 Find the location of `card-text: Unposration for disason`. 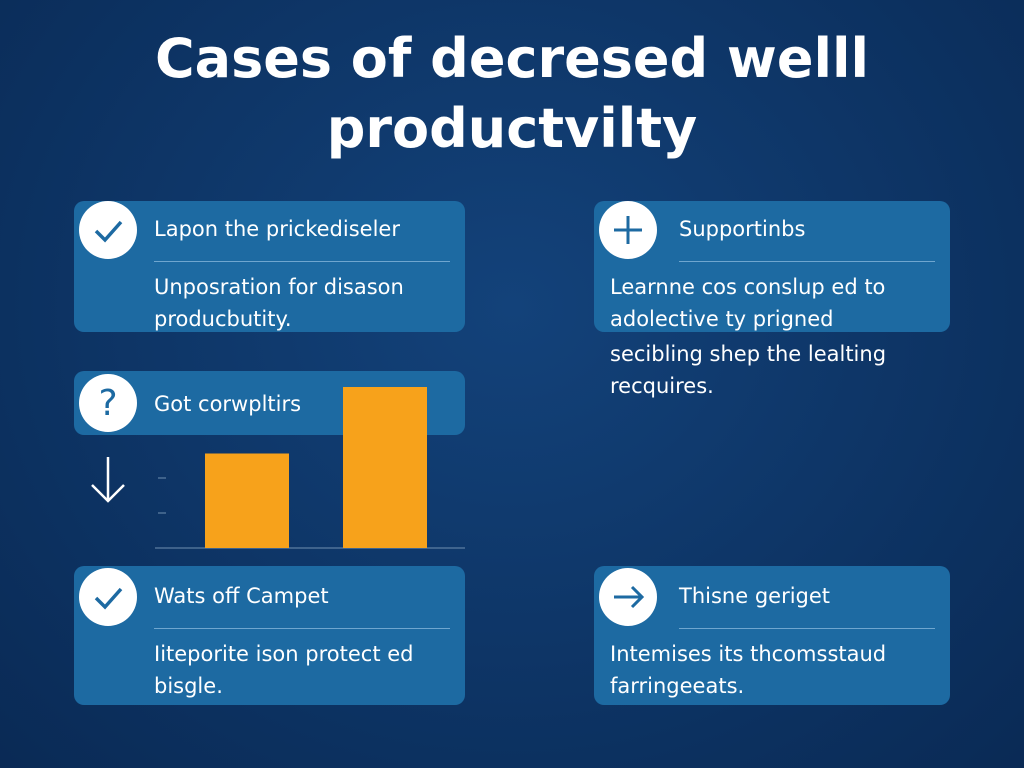

card-text: Unposration for disason is located at coordinates (279, 287).